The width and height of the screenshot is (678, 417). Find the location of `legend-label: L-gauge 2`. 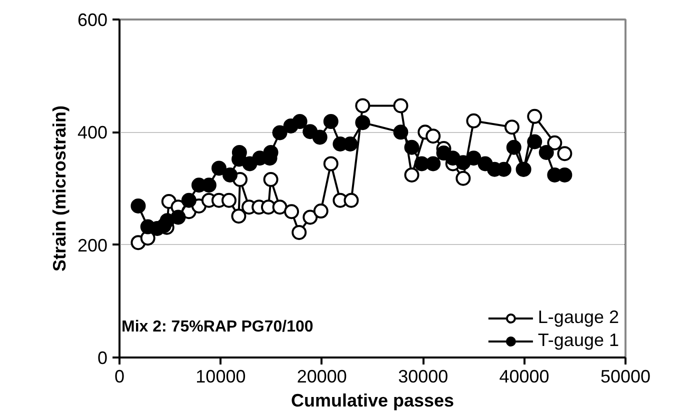

legend-label: L-gauge 2 is located at coordinates (578, 317).